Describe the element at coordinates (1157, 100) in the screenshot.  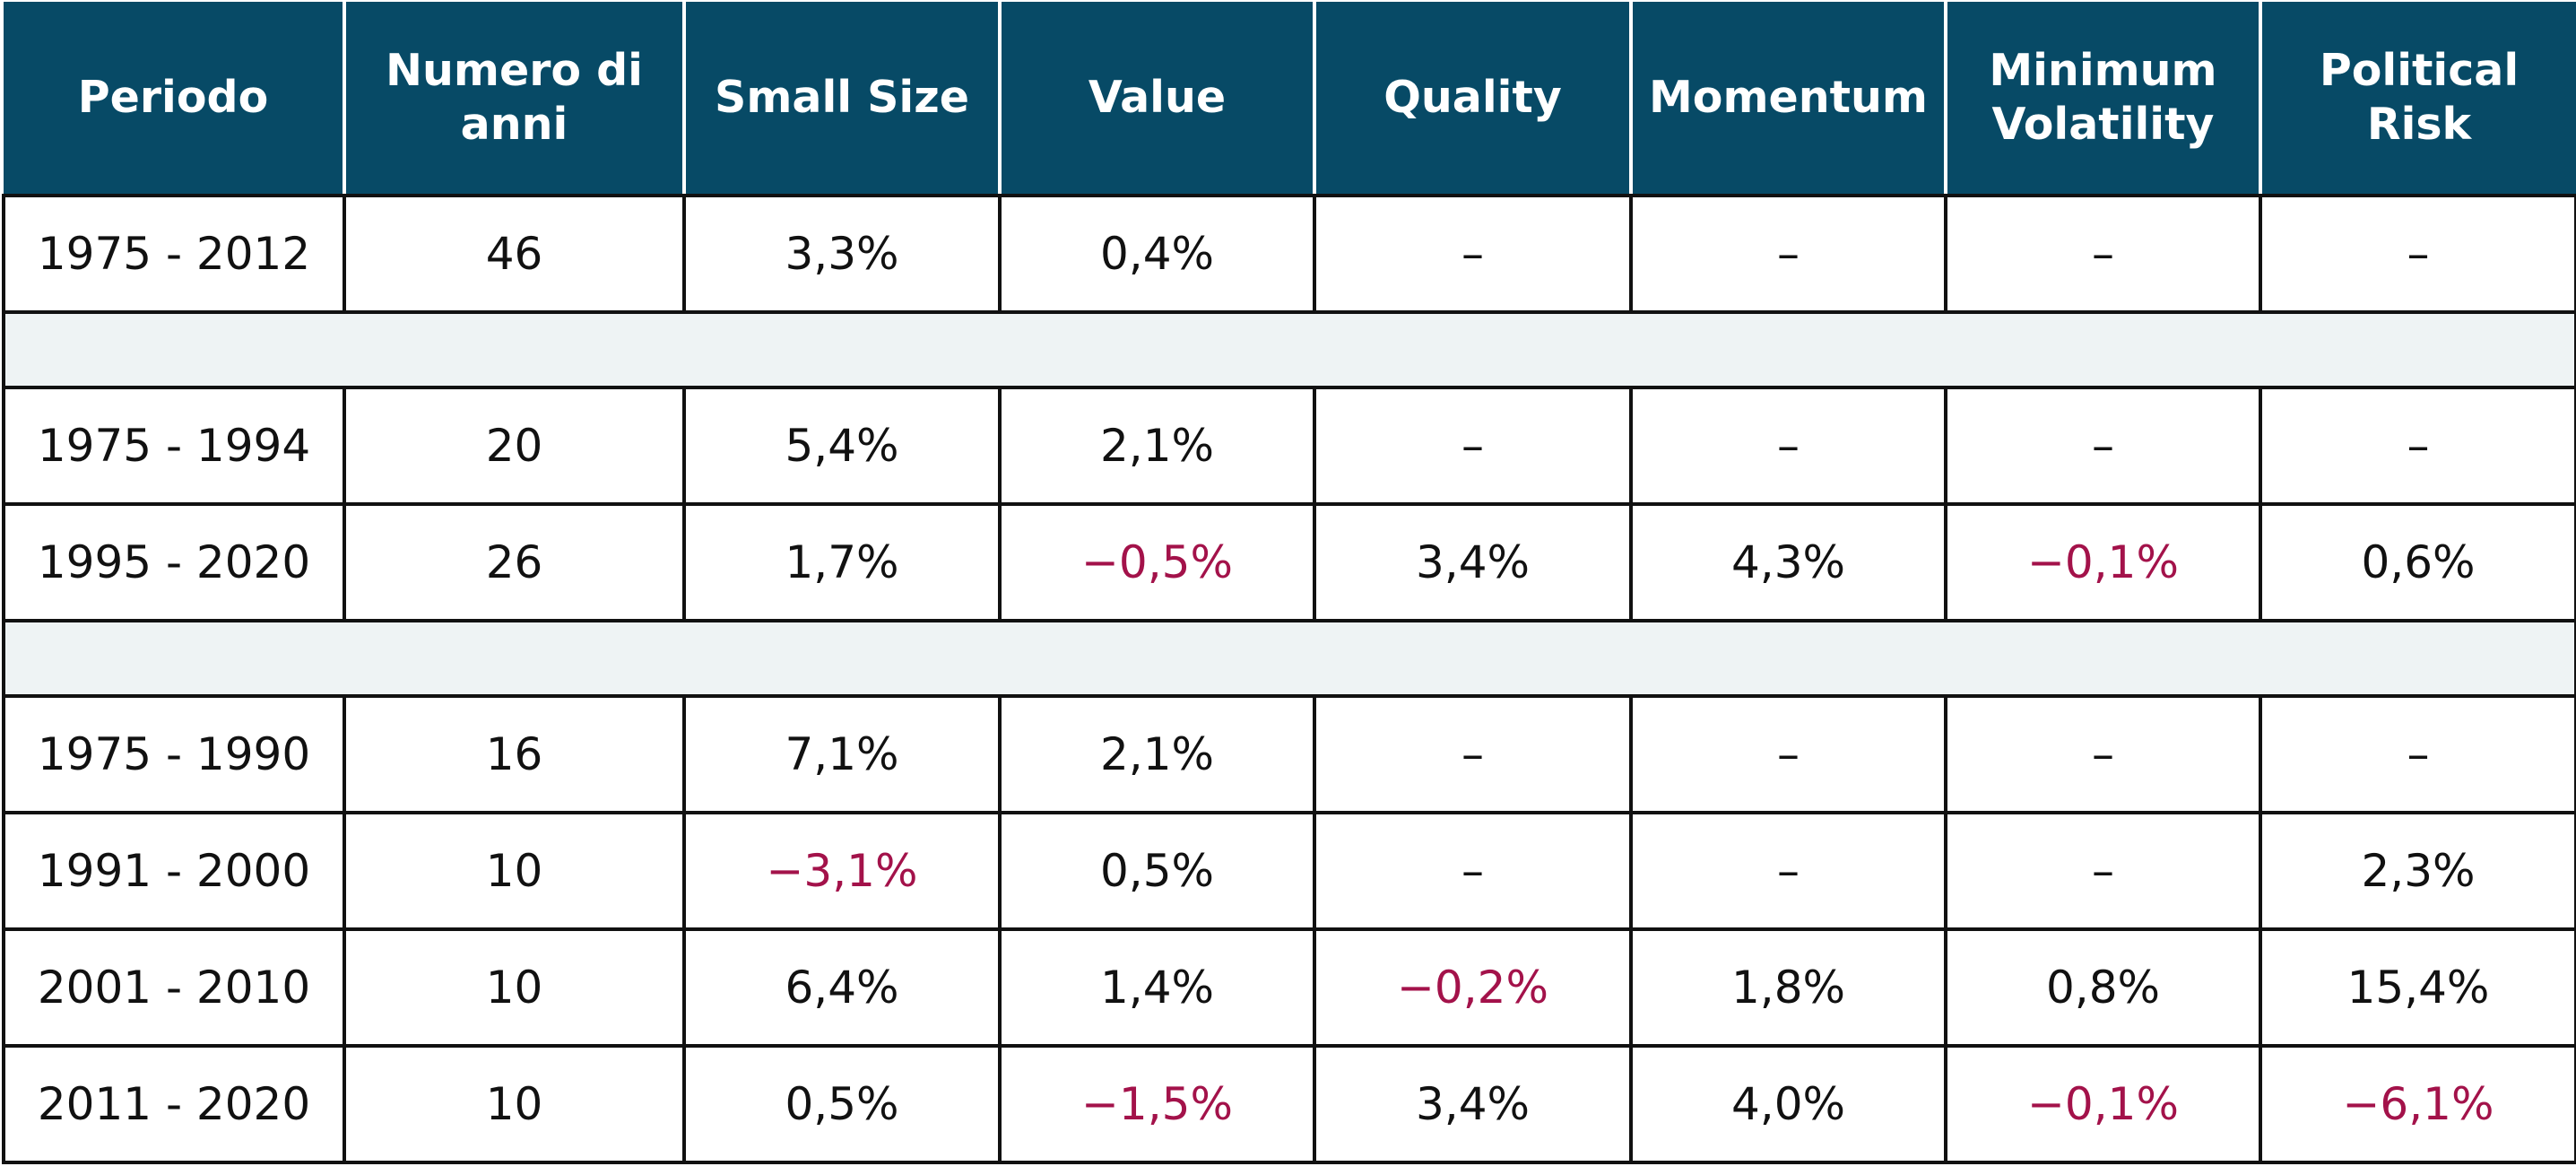
I see `column-header: Value` at that location.